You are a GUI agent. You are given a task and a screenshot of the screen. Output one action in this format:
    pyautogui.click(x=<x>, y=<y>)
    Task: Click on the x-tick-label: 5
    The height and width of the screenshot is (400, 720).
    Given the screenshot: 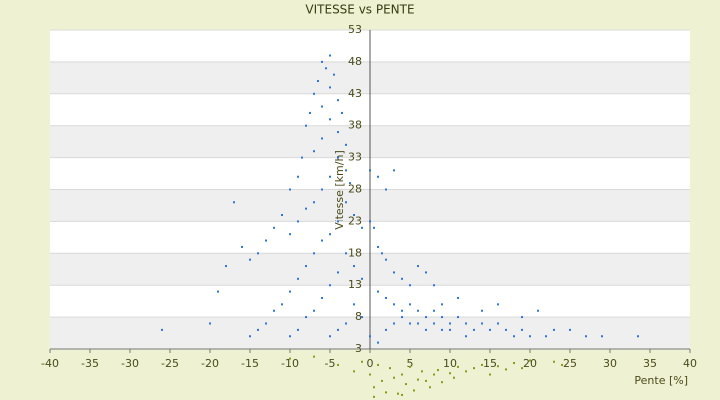 What is the action you would take?
    pyautogui.click(x=410, y=363)
    